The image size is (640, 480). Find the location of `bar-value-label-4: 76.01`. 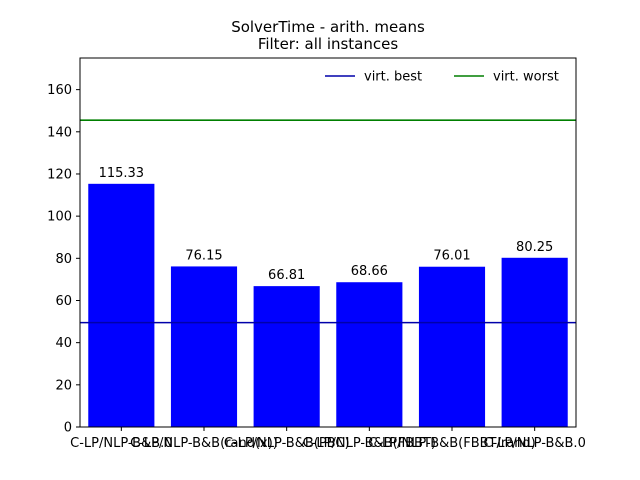

bar-value-label-4: 76.01 is located at coordinates (451, 256).